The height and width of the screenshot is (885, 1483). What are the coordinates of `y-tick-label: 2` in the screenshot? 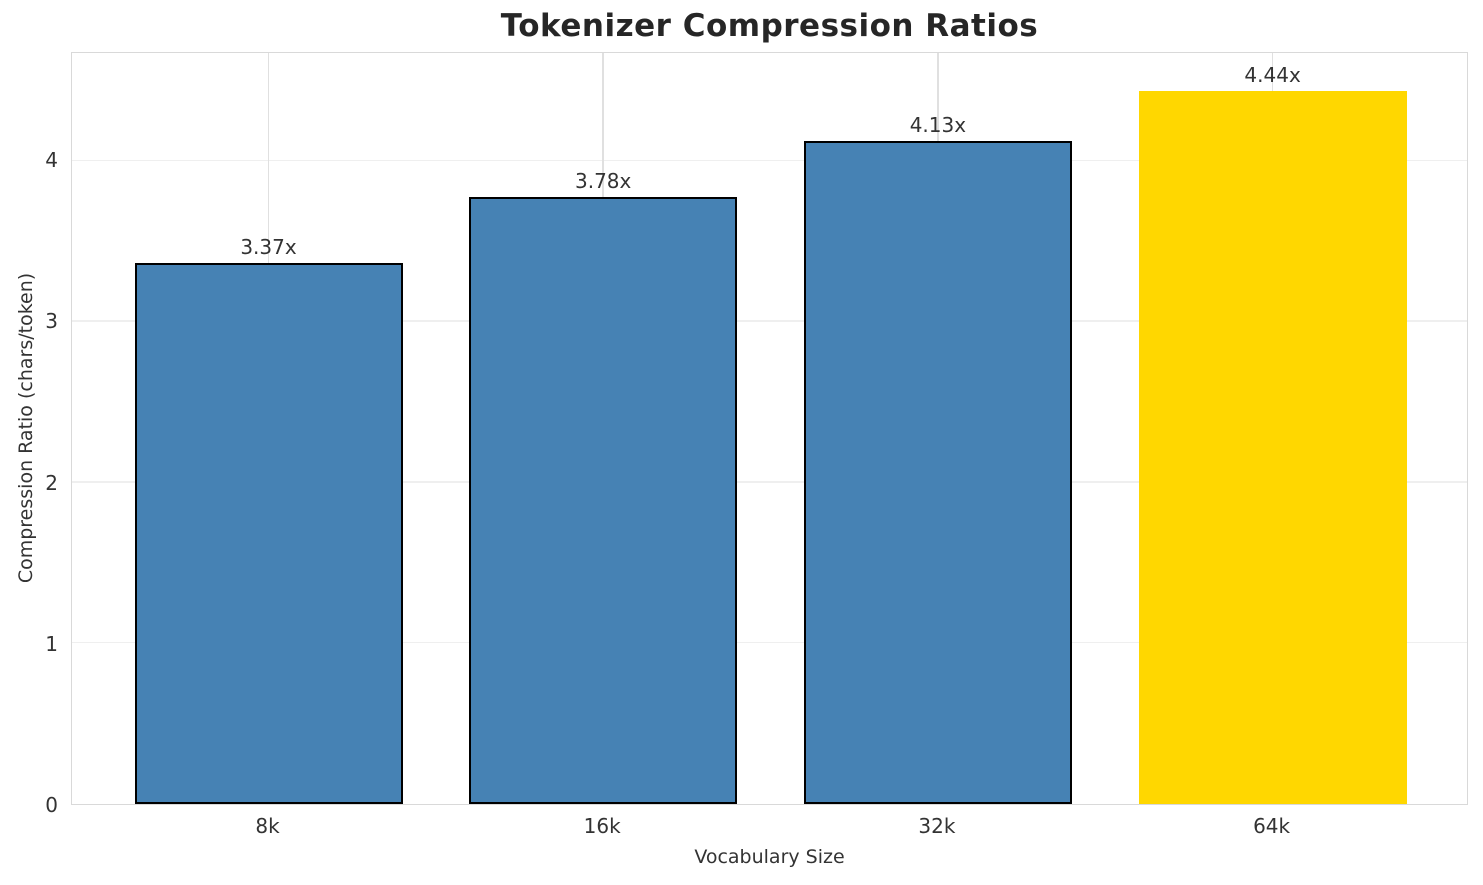 It's located at (51, 482).